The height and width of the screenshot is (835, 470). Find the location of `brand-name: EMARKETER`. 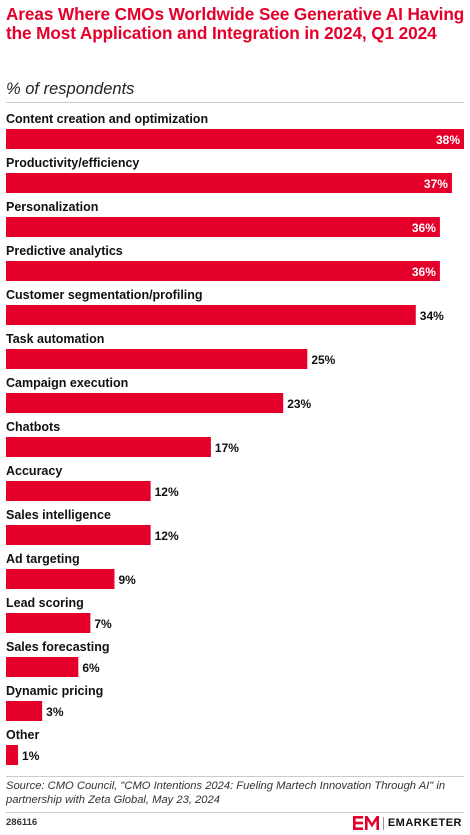

brand-name: EMARKETER is located at coordinates (424, 823).